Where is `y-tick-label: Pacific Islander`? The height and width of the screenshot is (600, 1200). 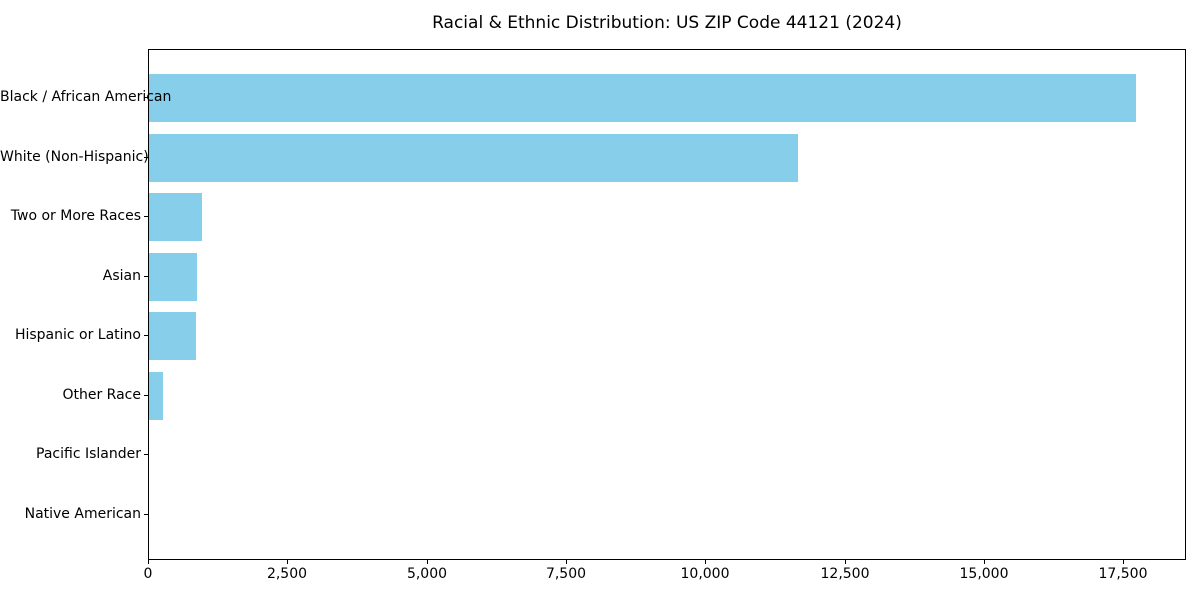 y-tick-label: Pacific Islander is located at coordinates (88, 454).